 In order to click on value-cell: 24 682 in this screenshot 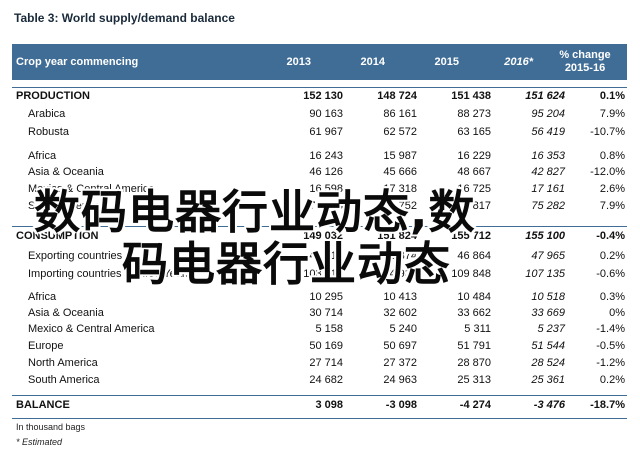, I will do `click(326, 380)`.